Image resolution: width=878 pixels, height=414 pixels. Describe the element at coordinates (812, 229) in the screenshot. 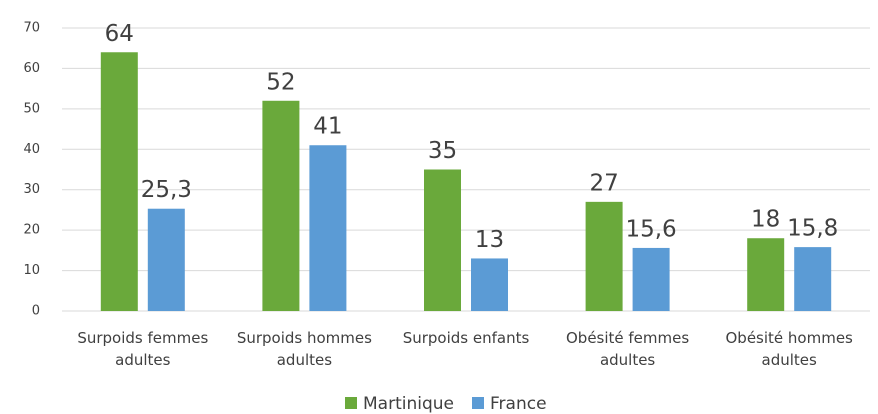

I see `data-label: 15,8` at that location.